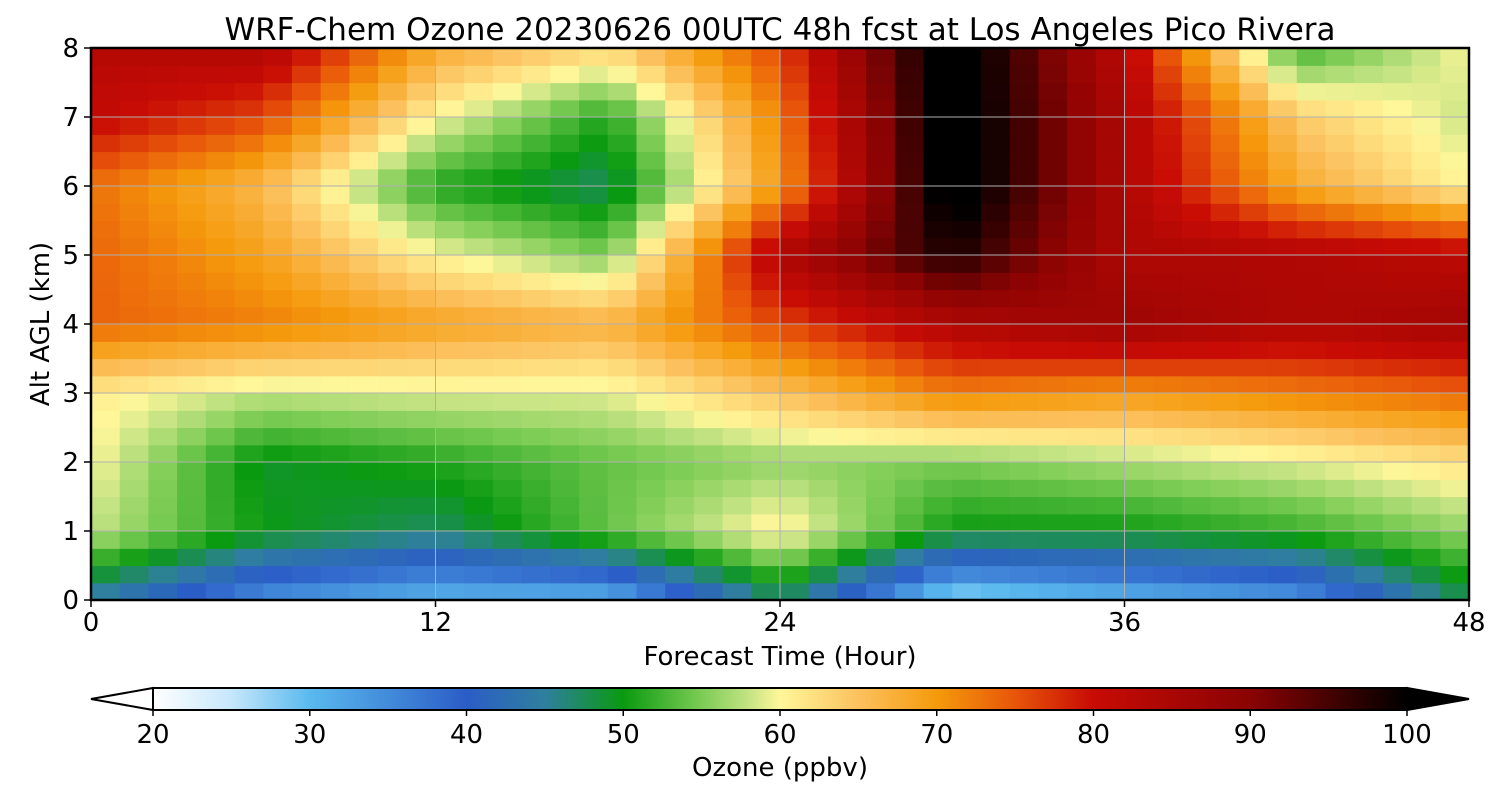 The height and width of the screenshot is (800, 1500). I want to click on y-tick-label: 8, so click(70, 49).